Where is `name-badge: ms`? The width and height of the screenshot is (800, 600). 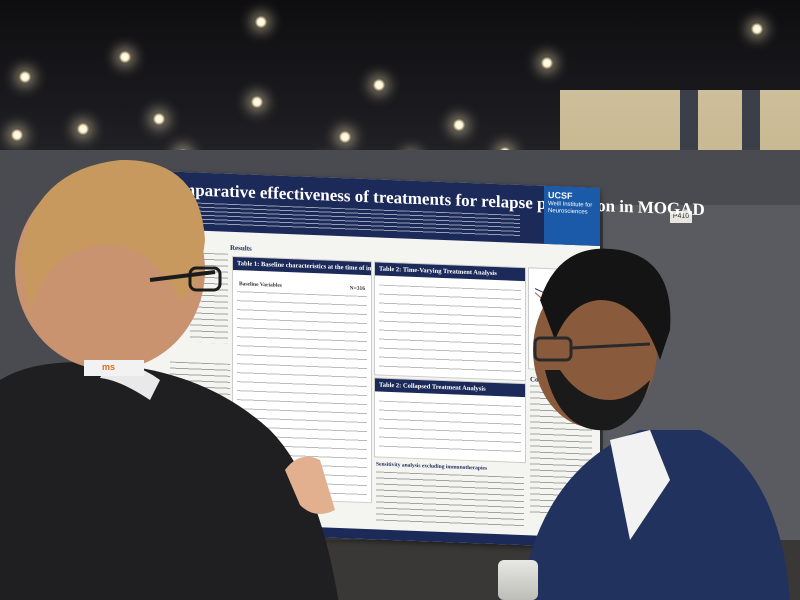 name-badge: ms is located at coordinates (114, 368).